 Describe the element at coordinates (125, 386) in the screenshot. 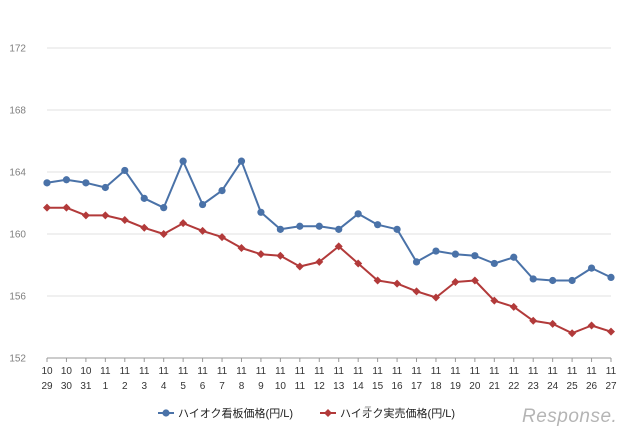

I see `x-tick-day: 2` at that location.